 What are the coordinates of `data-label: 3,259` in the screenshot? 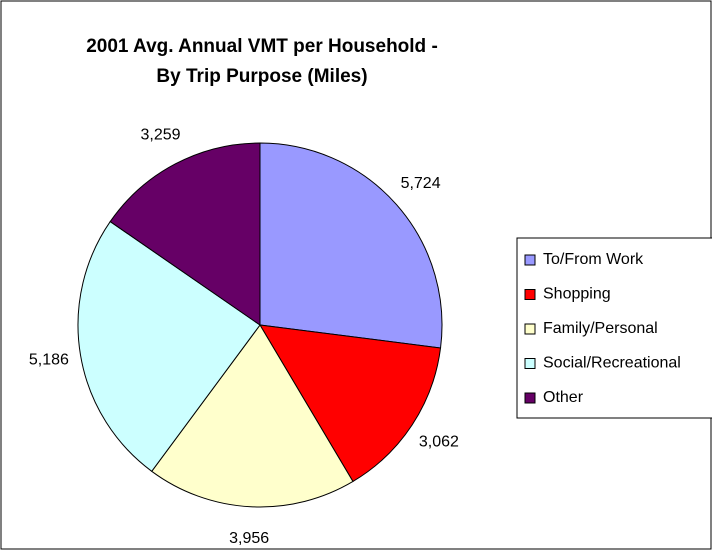 It's located at (161, 135).